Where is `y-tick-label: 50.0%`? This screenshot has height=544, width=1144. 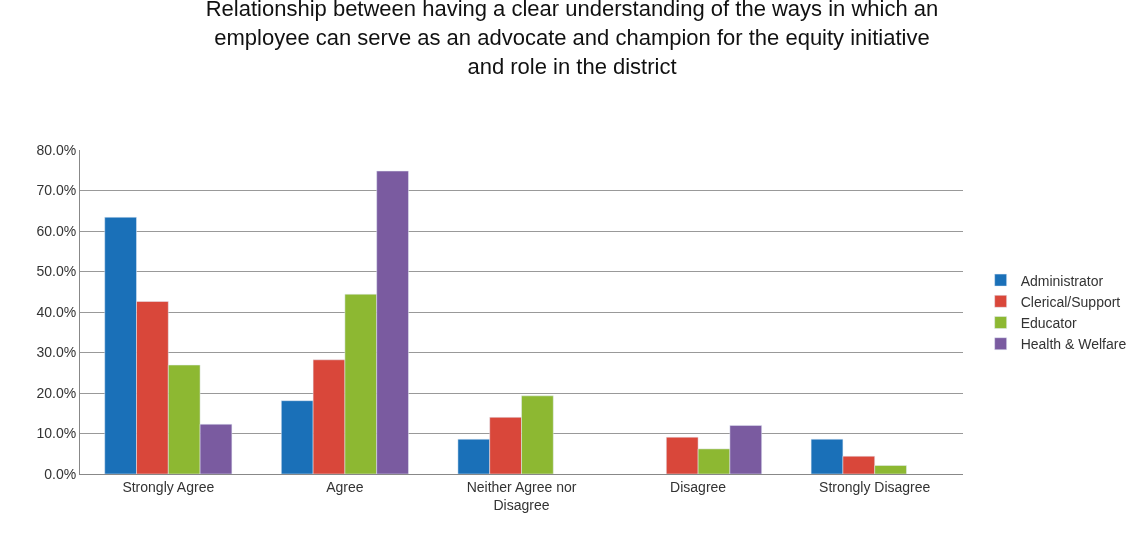
y-tick-label: 50.0% is located at coordinates (56, 271).